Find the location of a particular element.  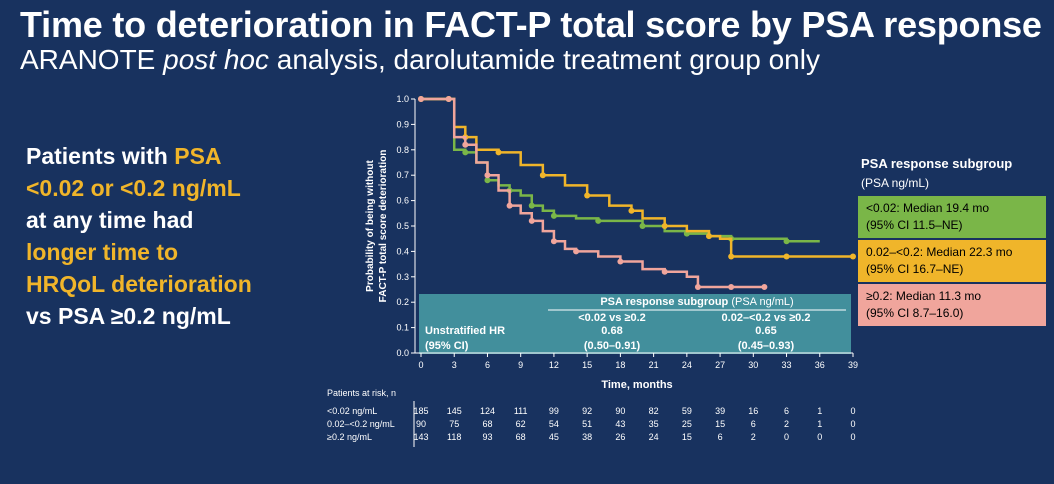

risk-row-label: ≥0.2 ng/mL is located at coordinates (349, 437).